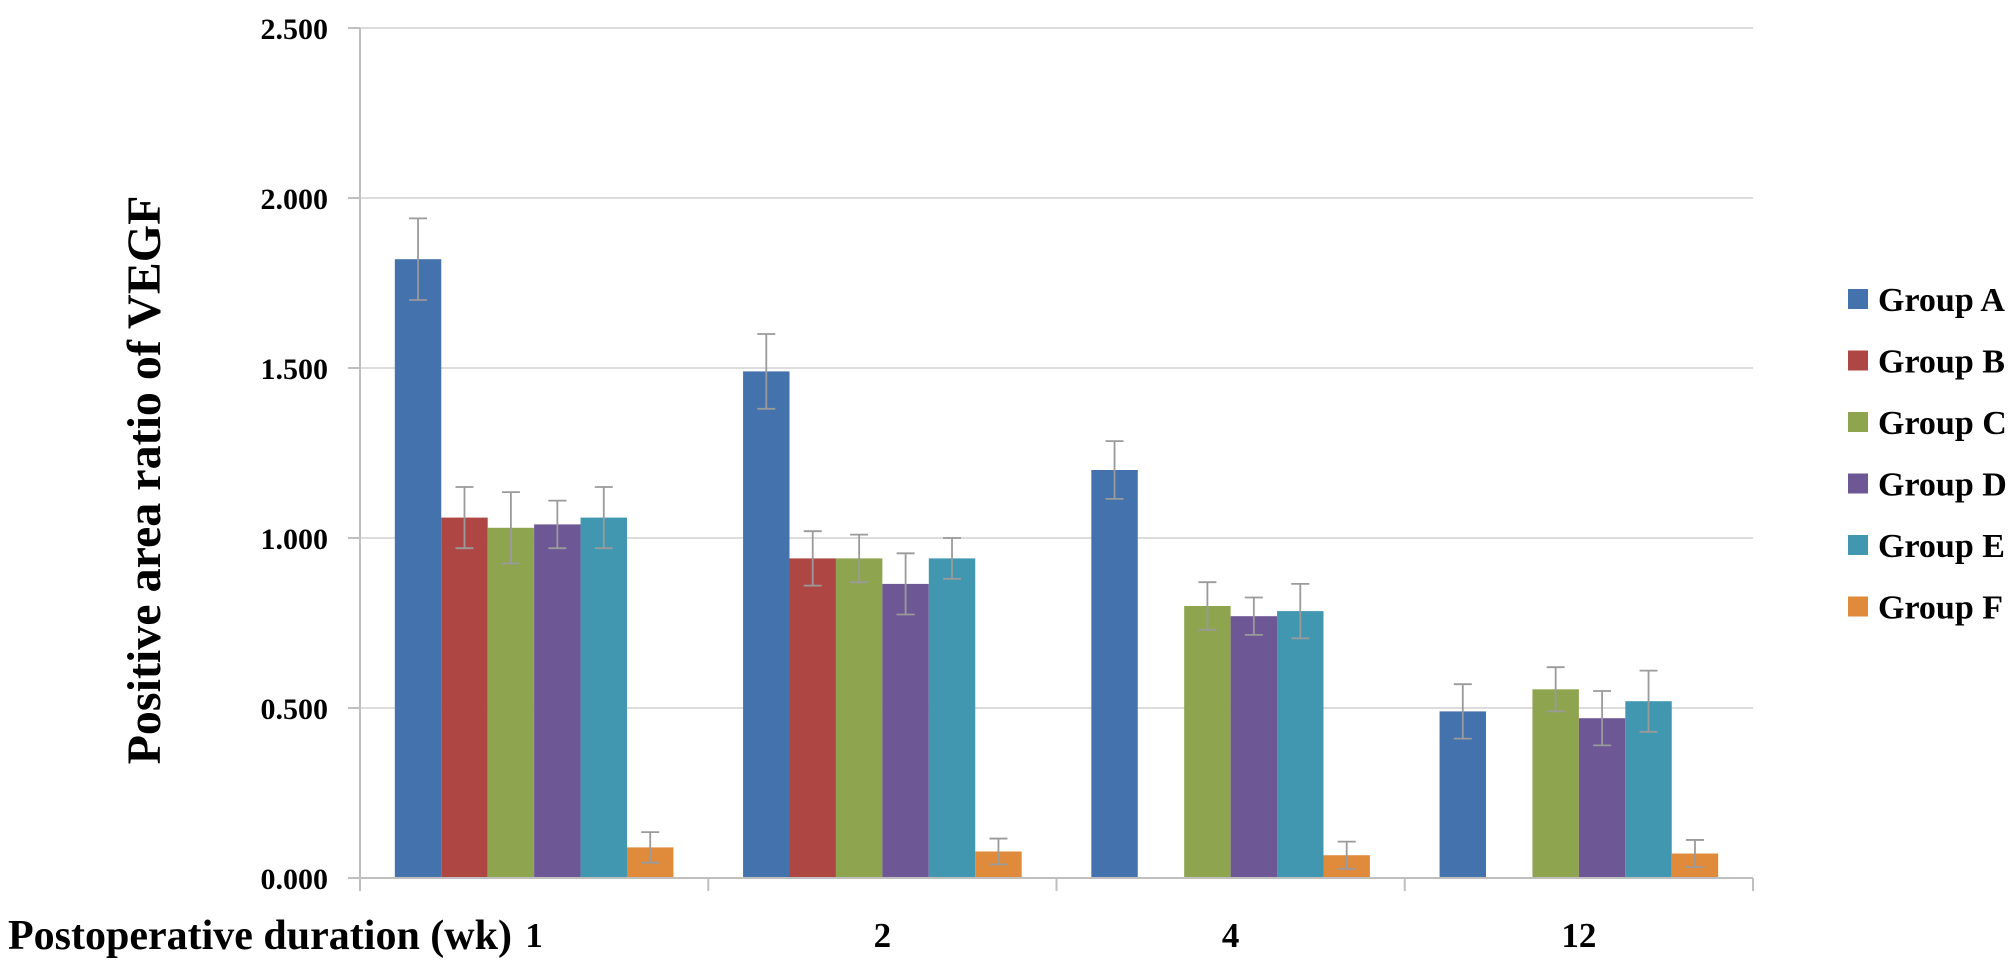 This screenshot has height=962, width=2008. I want to click on bar-group-d-wk2, so click(905, 730).